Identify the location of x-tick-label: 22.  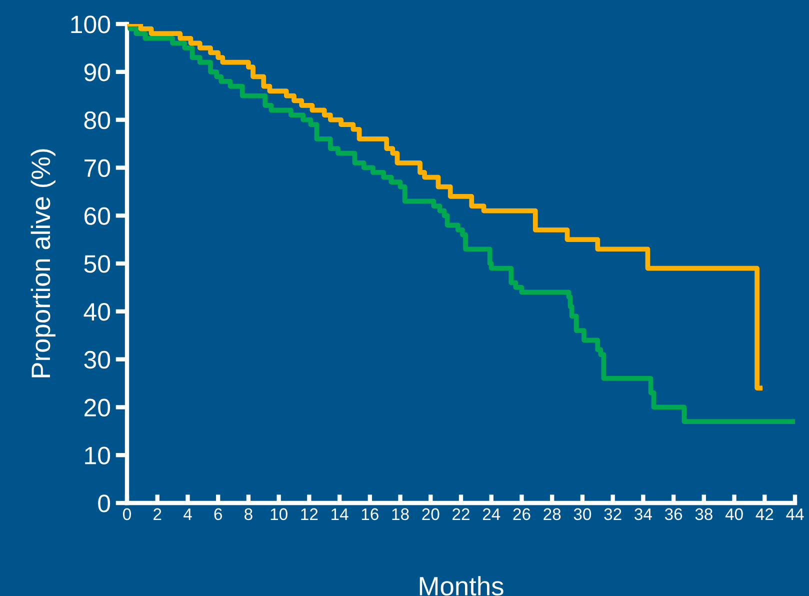
(461, 514).